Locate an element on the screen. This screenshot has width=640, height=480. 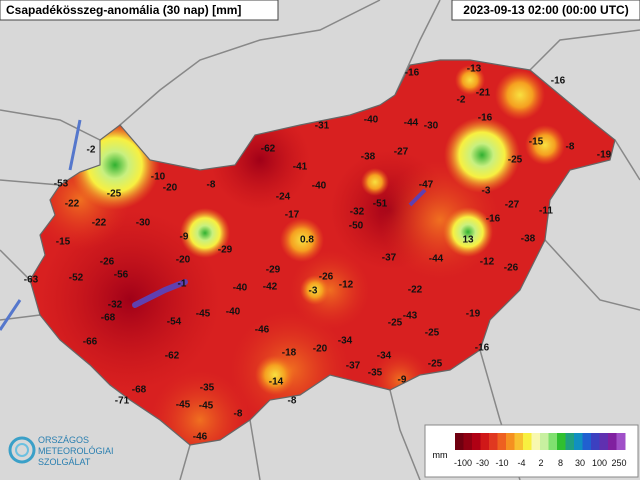
timestamp-box is located at coordinates (545, 10).